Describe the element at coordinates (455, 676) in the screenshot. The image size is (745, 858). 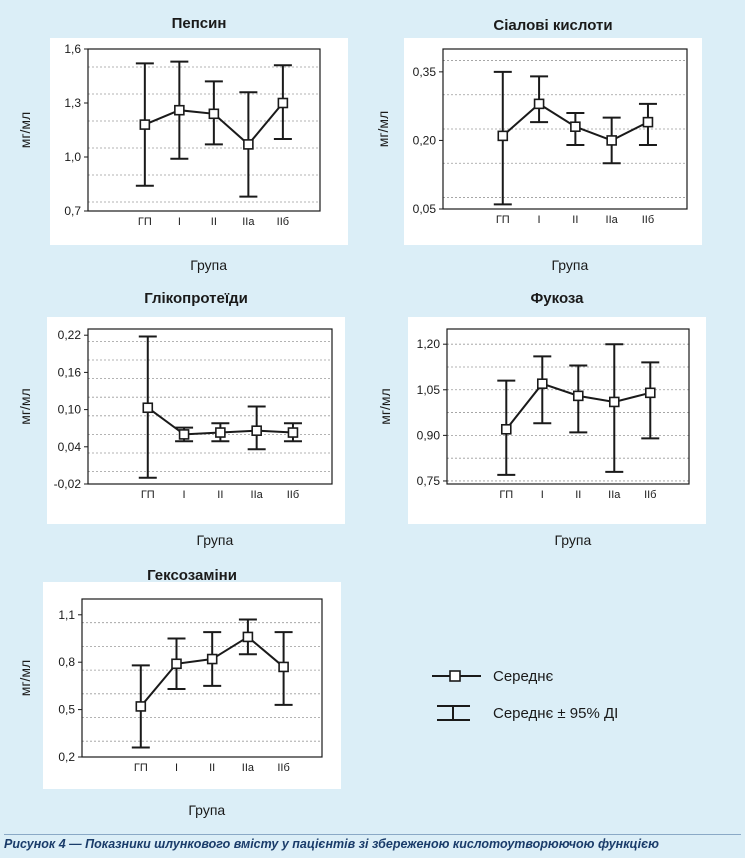
I see `legend-mean-marker` at that location.